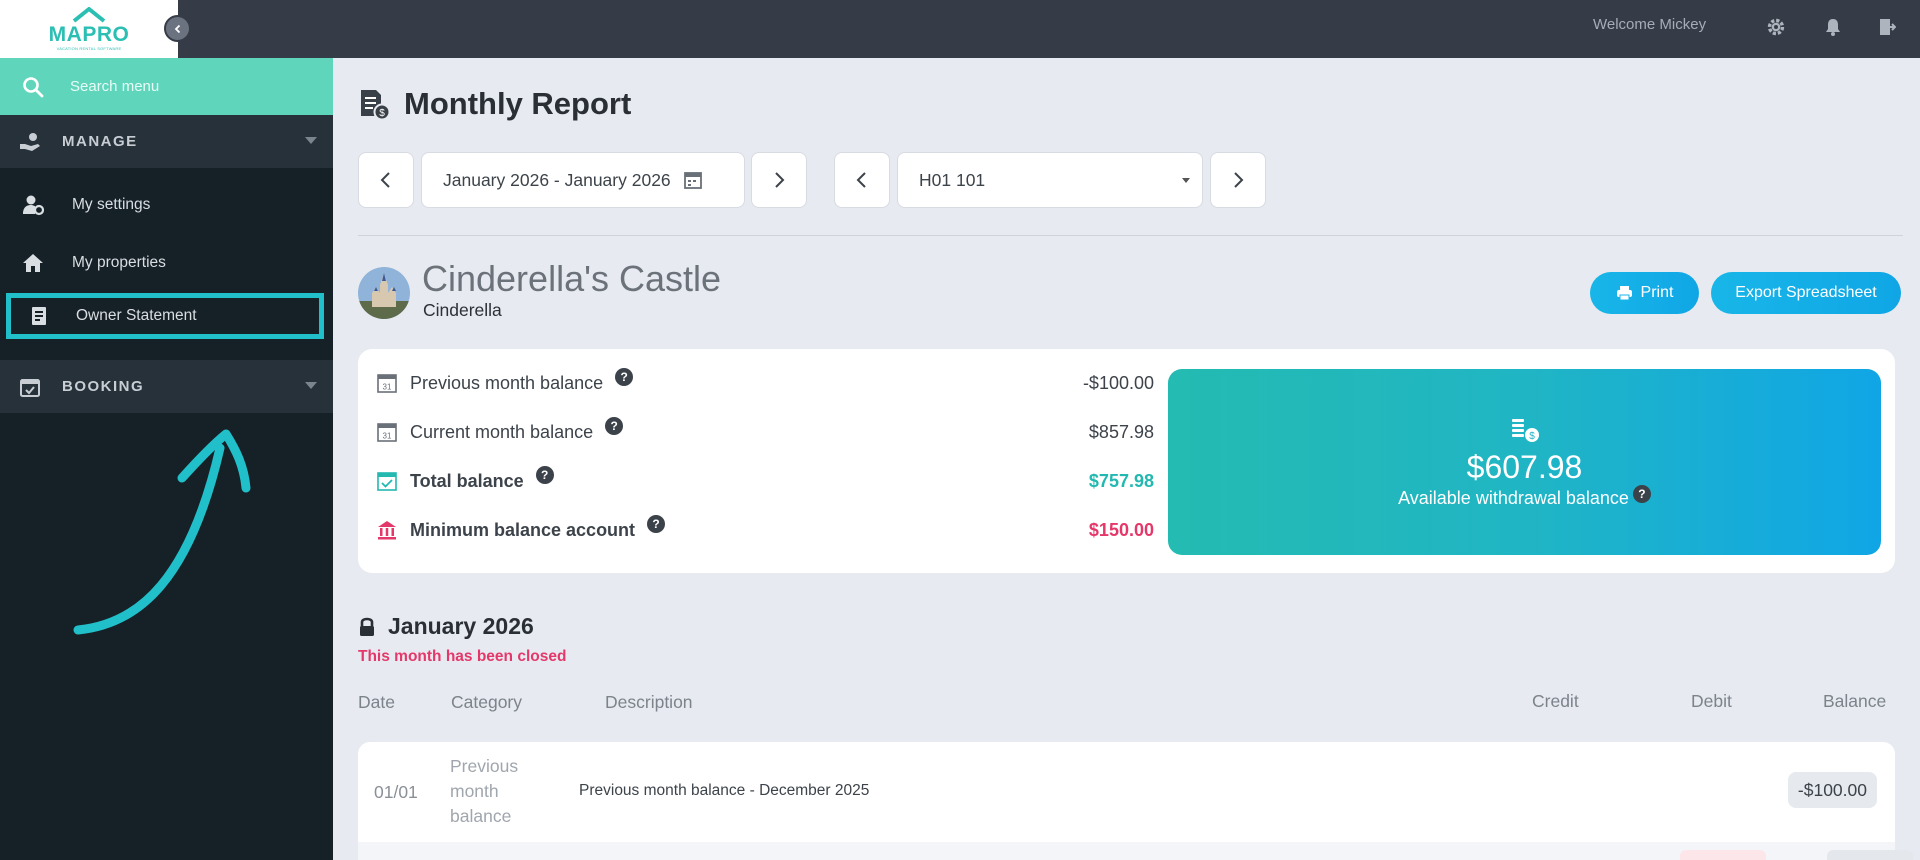 The height and width of the screenshot is (860, 1920). I want to click on sidebar-section-manage: MANAGE, so click(166, 141).